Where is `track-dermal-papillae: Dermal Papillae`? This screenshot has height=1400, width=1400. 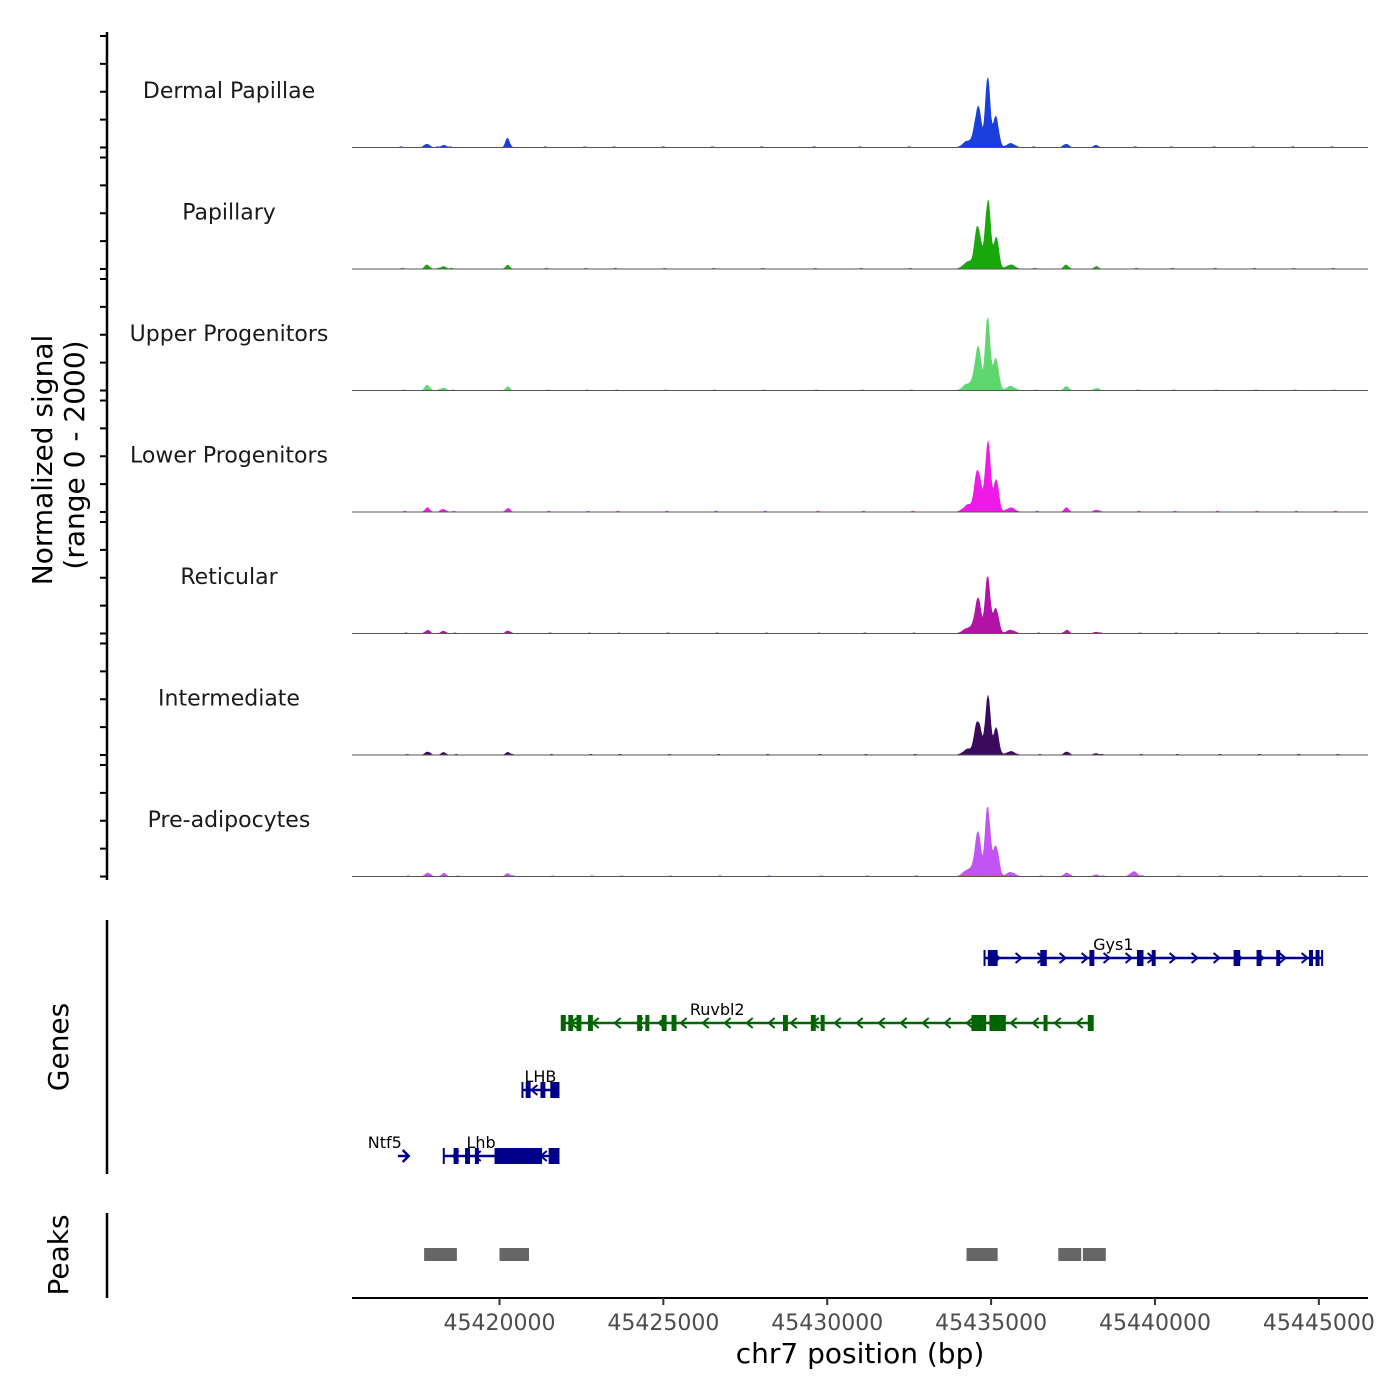 track-dermal-papillae: Dermal Papillae is located at coordinates (755, 112).